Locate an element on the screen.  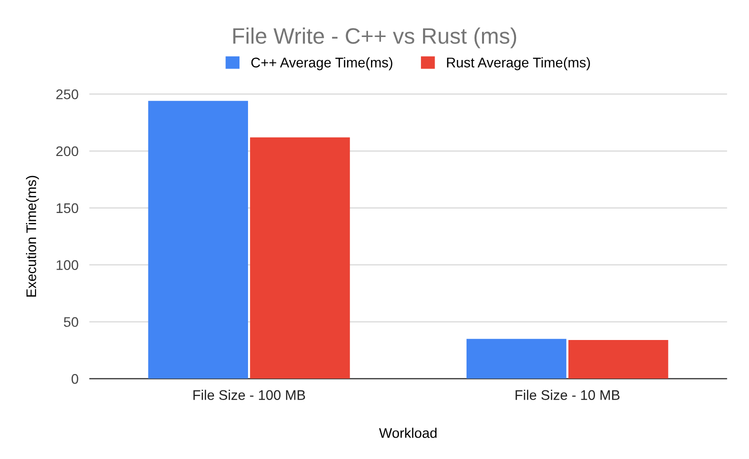
x-tick-label: File Size - 10 MB is located at coordinates (568, 395).